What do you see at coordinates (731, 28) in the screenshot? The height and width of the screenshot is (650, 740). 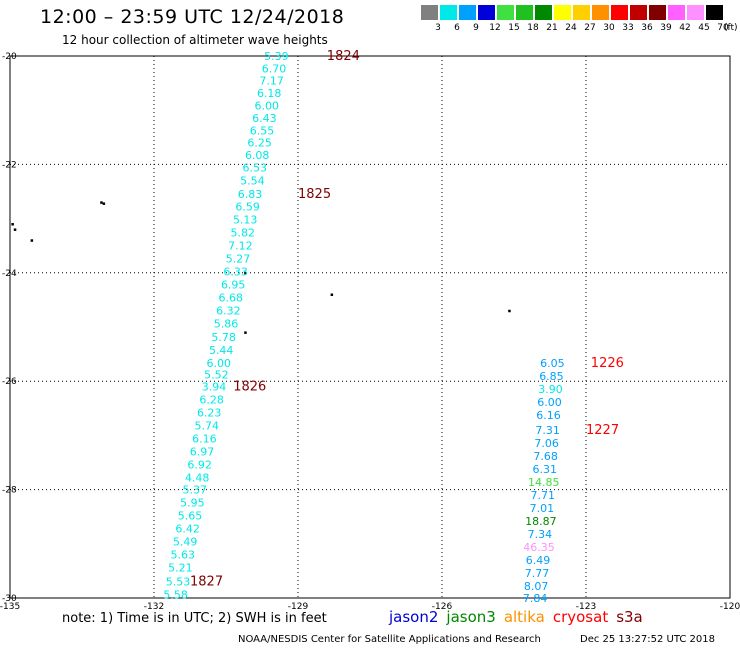 I see `legend-unit: (ft)` at bounding box center [731, 28].